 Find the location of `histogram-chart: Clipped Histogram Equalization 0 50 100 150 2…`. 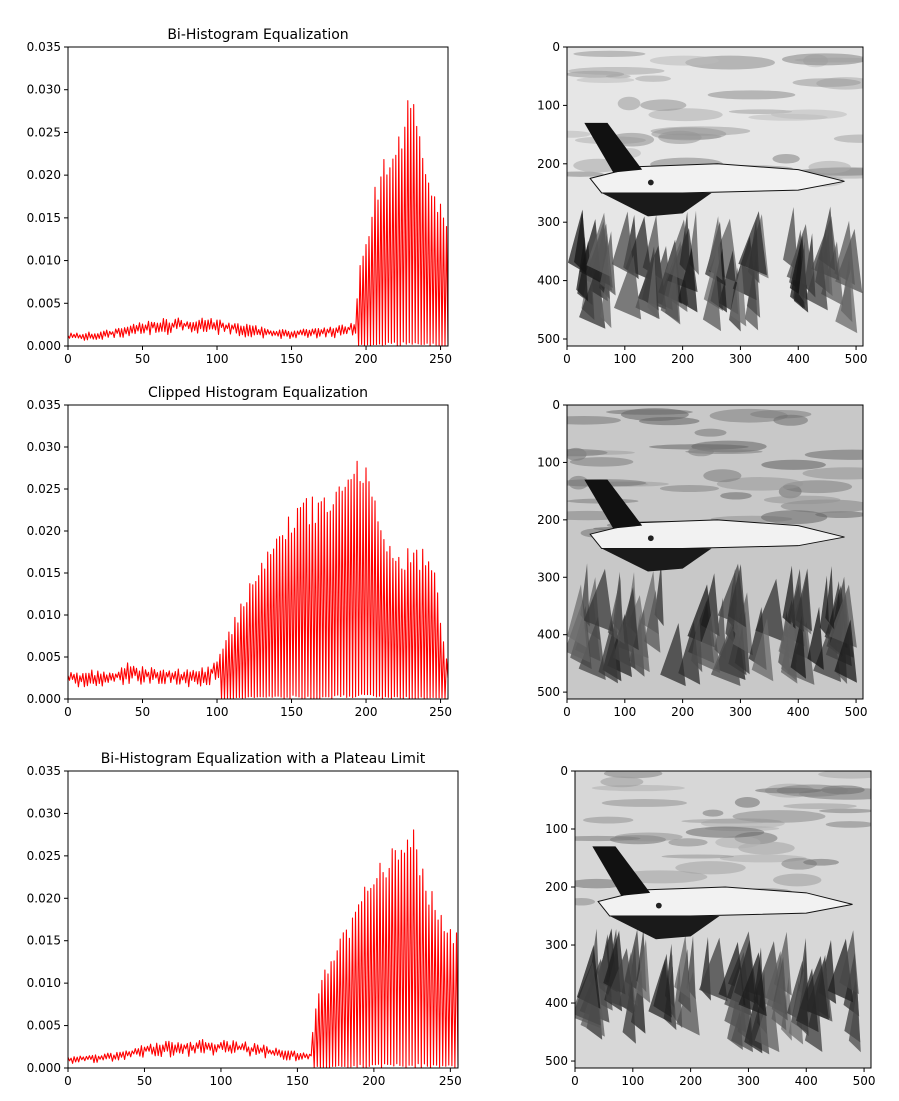

histogram-chart: Clipped Histogram Equalization 0 50 100 150 2… is located at coordinates (239, 552).